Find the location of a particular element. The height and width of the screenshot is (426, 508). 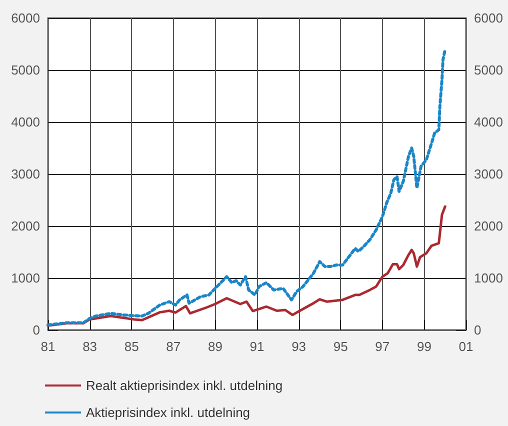

y2-tick-label: 1000 is located at coordinates (488, 278).